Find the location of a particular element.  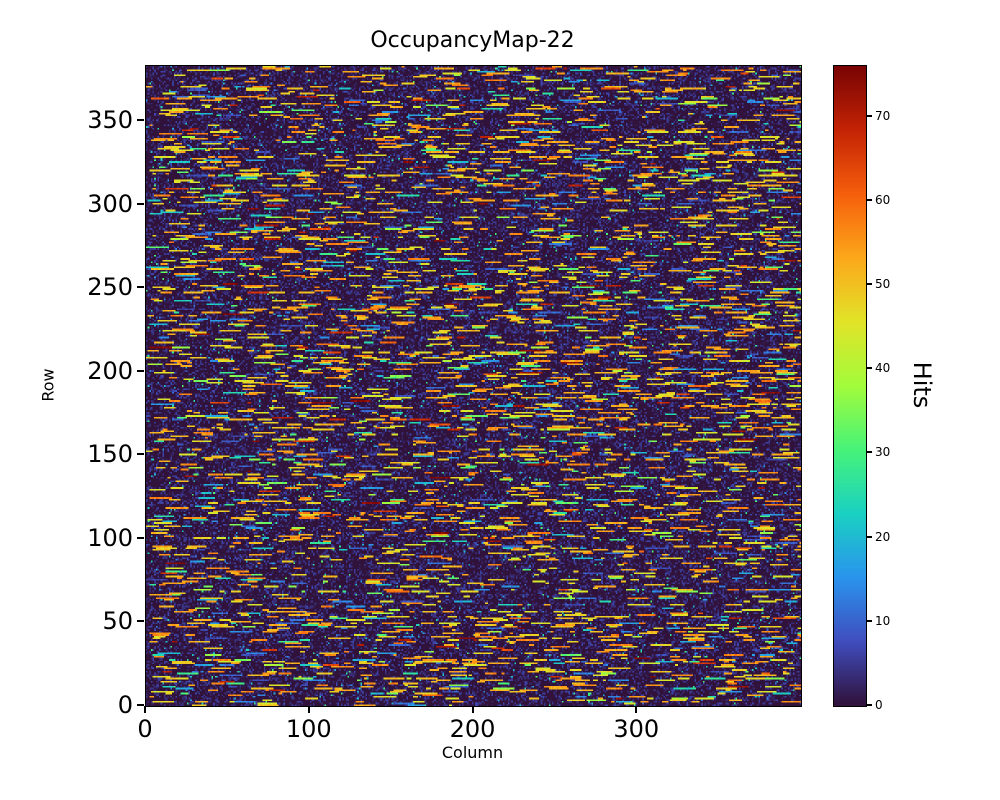

colorbar-tick-label: 0 is located at coordinates (879, 705).